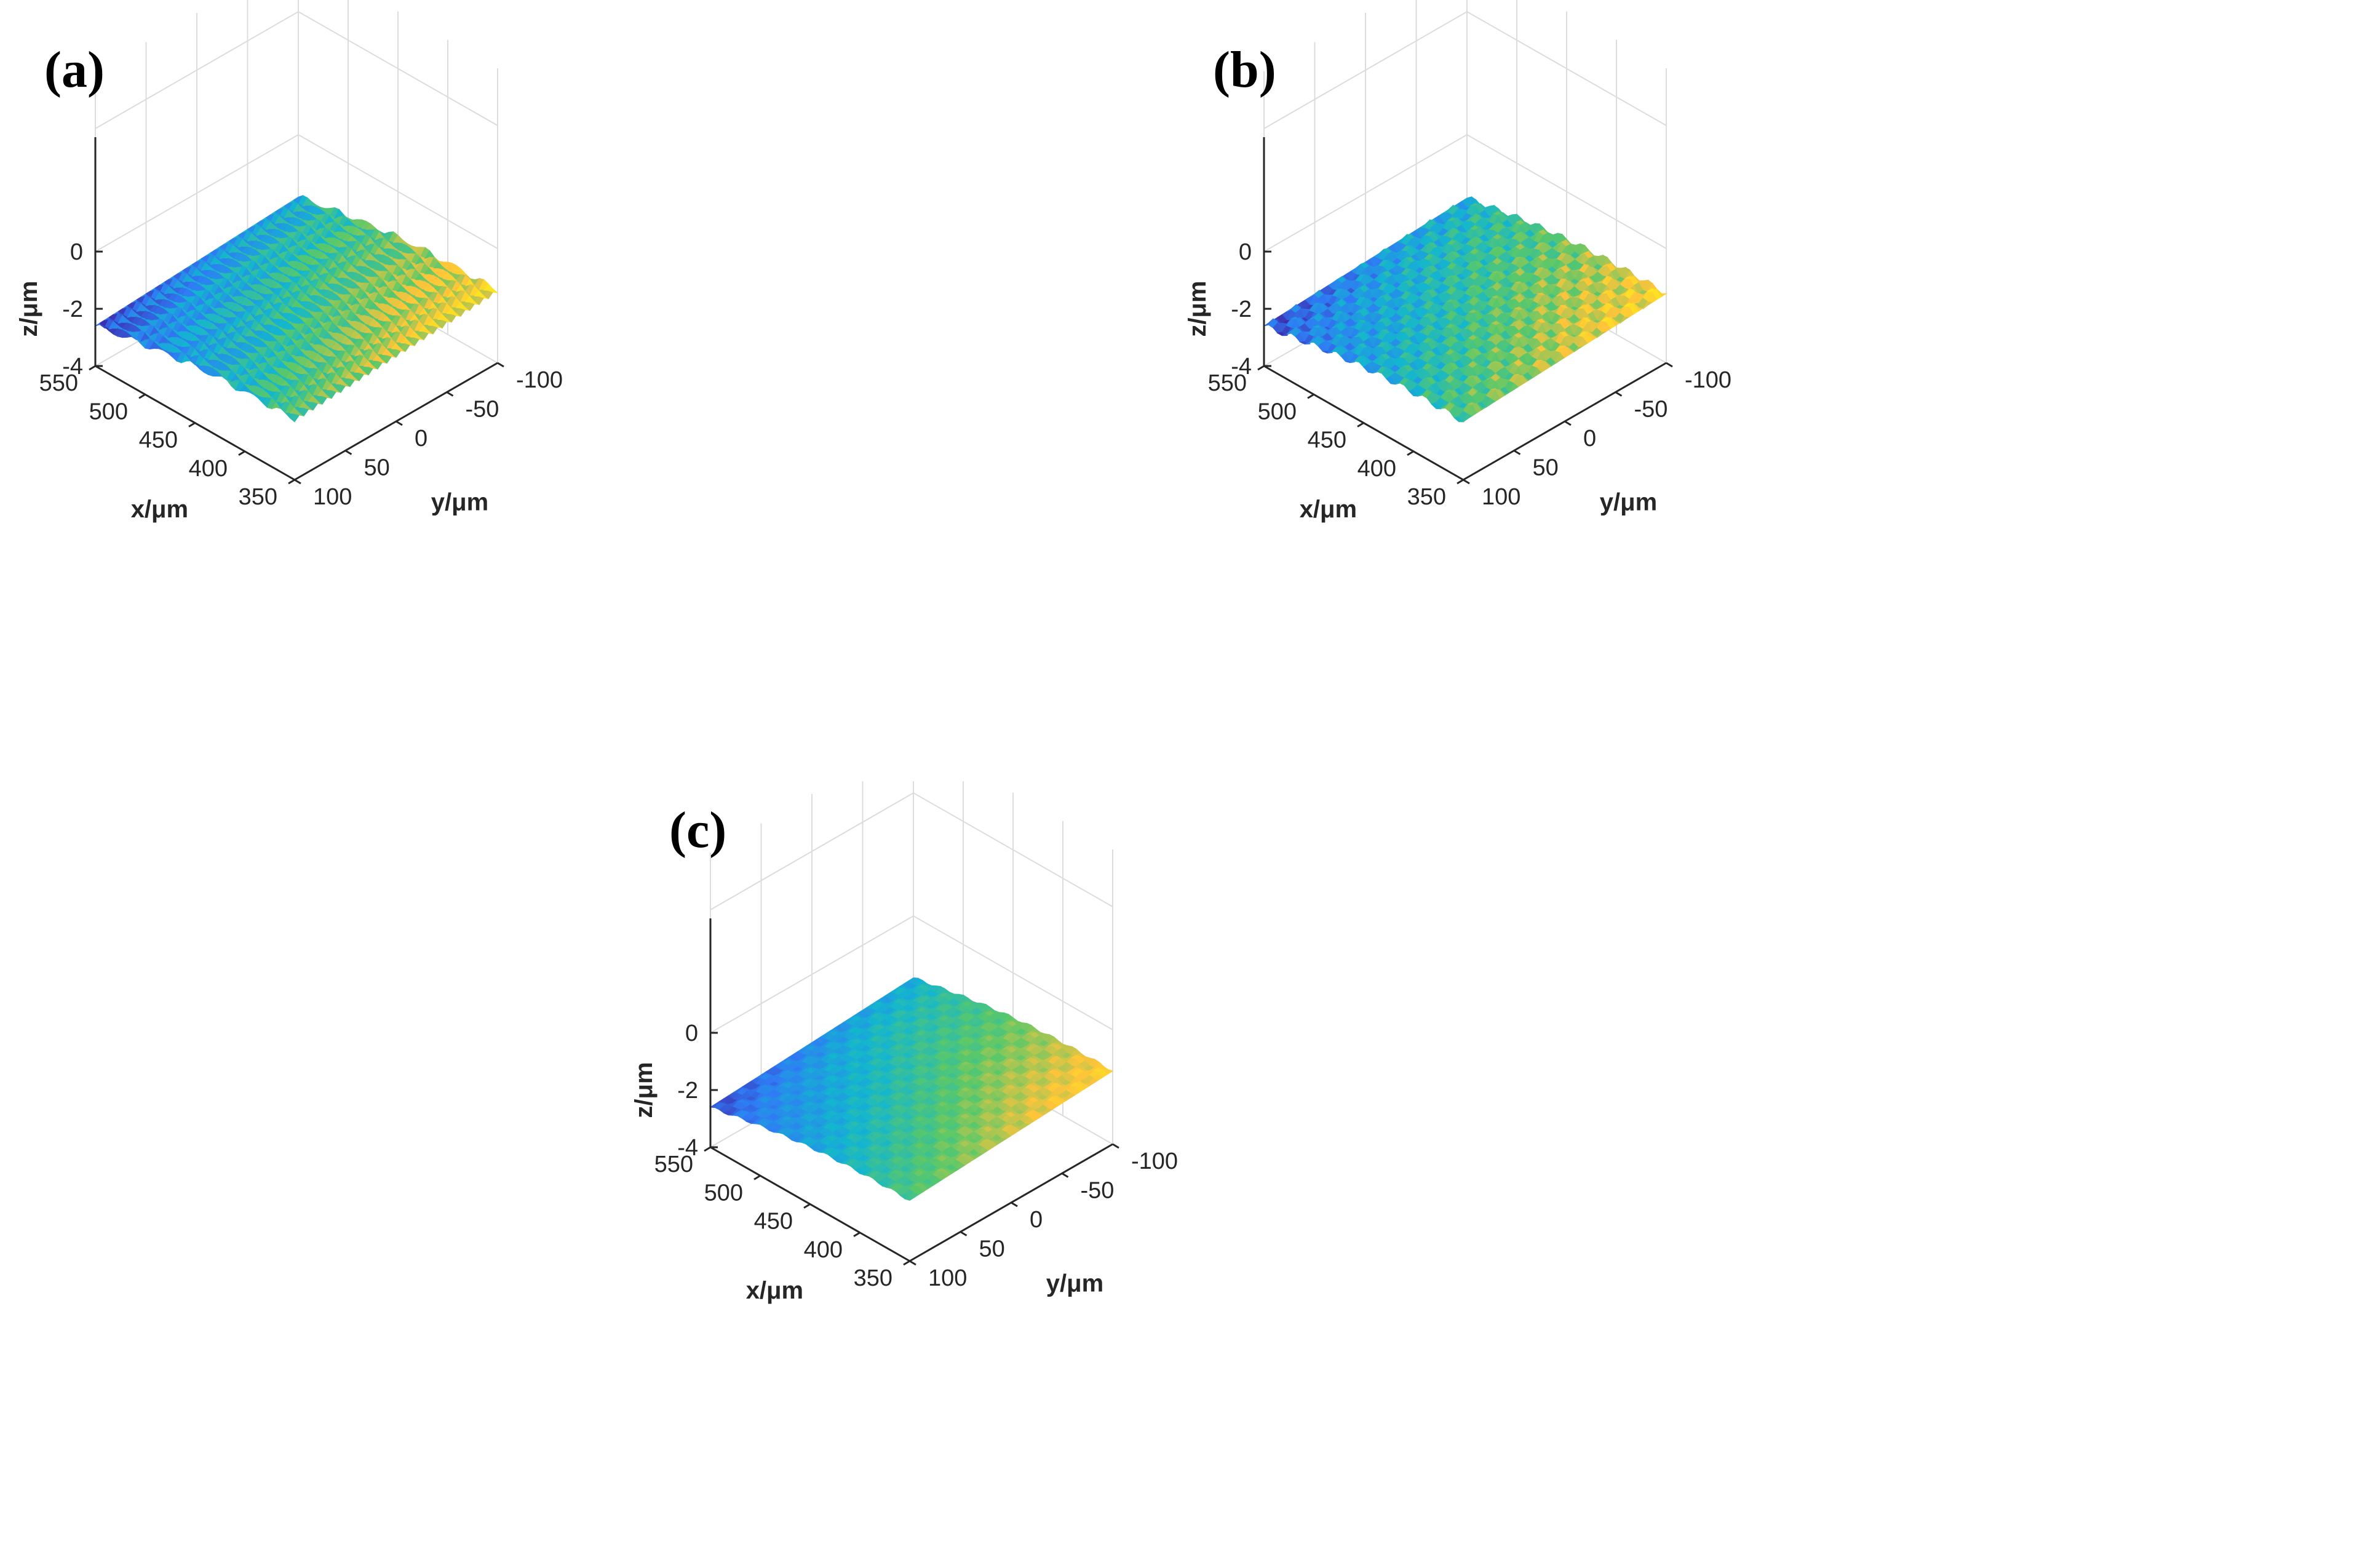 Image resolution: width=2373 pixels, height=1568 pixels. I want to click on panel-label-c: (c), so click(698, 831).